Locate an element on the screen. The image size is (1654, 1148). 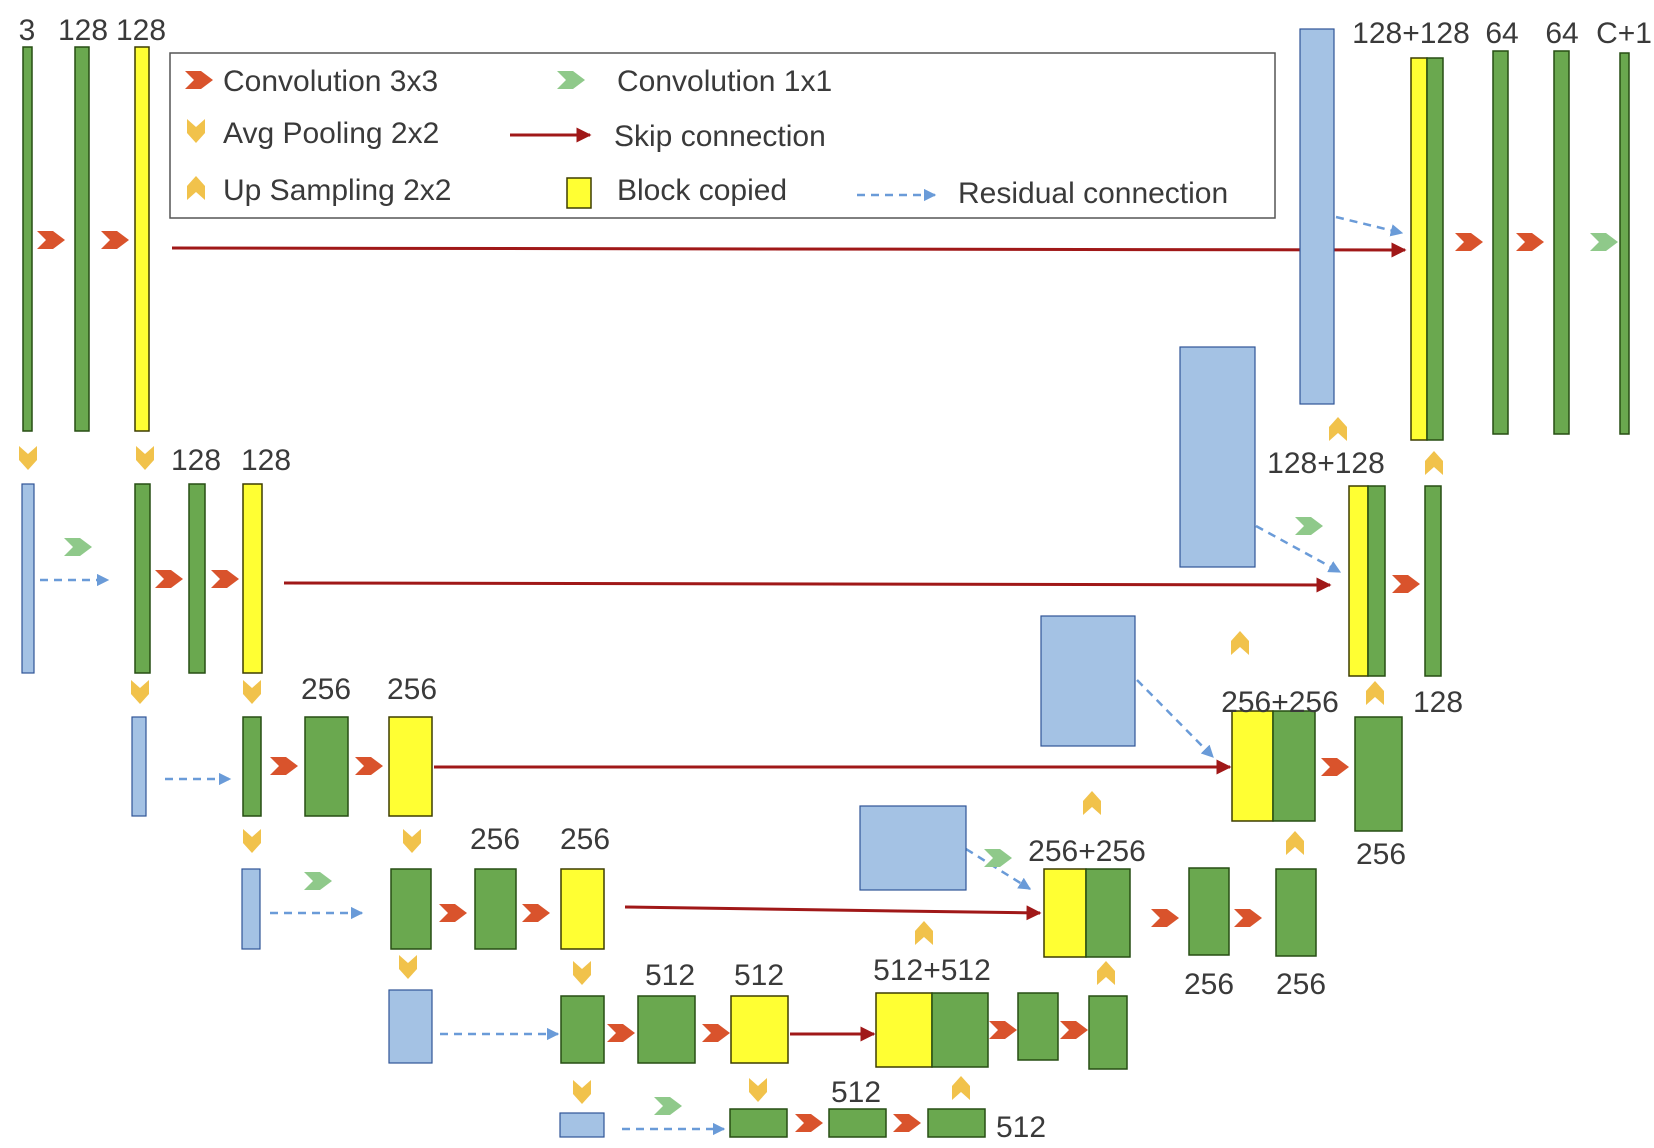
channel-label: C+1 is located at coordinates (1624, 33).